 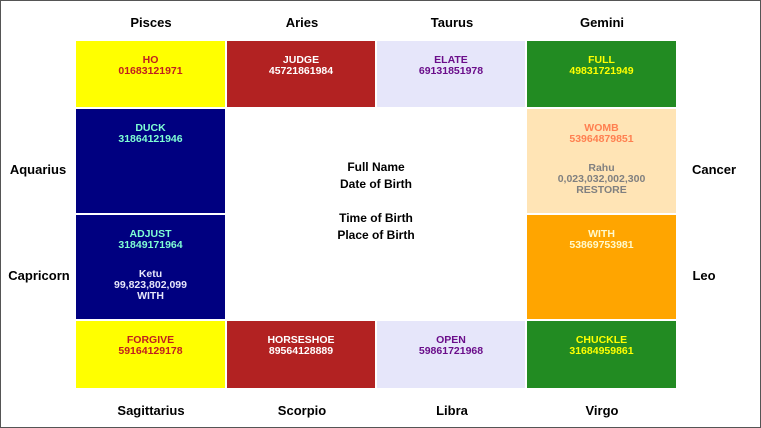 I want to click on house-number: 59861721968, so click(x=451, y=351).